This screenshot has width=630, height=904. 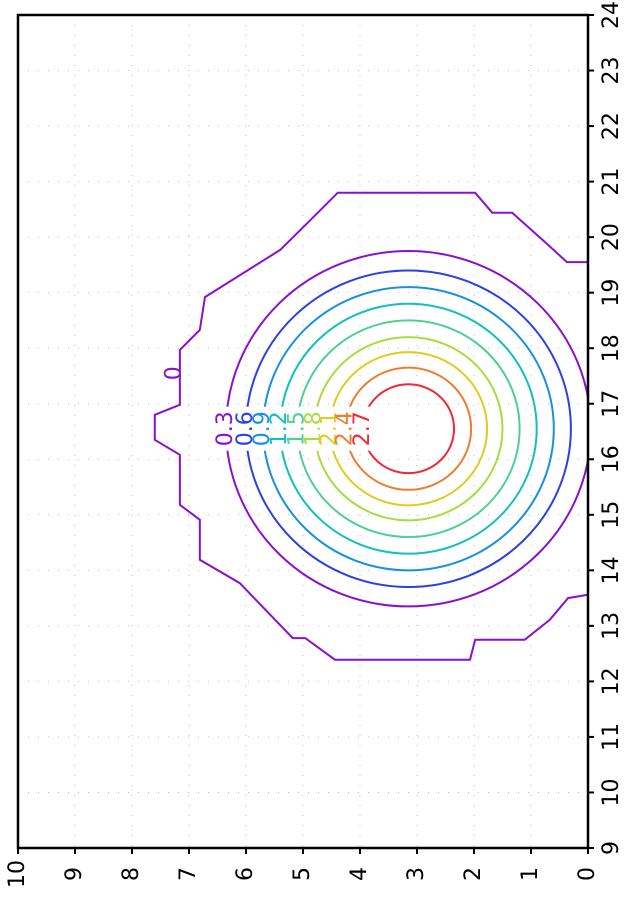 I want to click on x-tick-label: 23, so click(x=611, y=71).